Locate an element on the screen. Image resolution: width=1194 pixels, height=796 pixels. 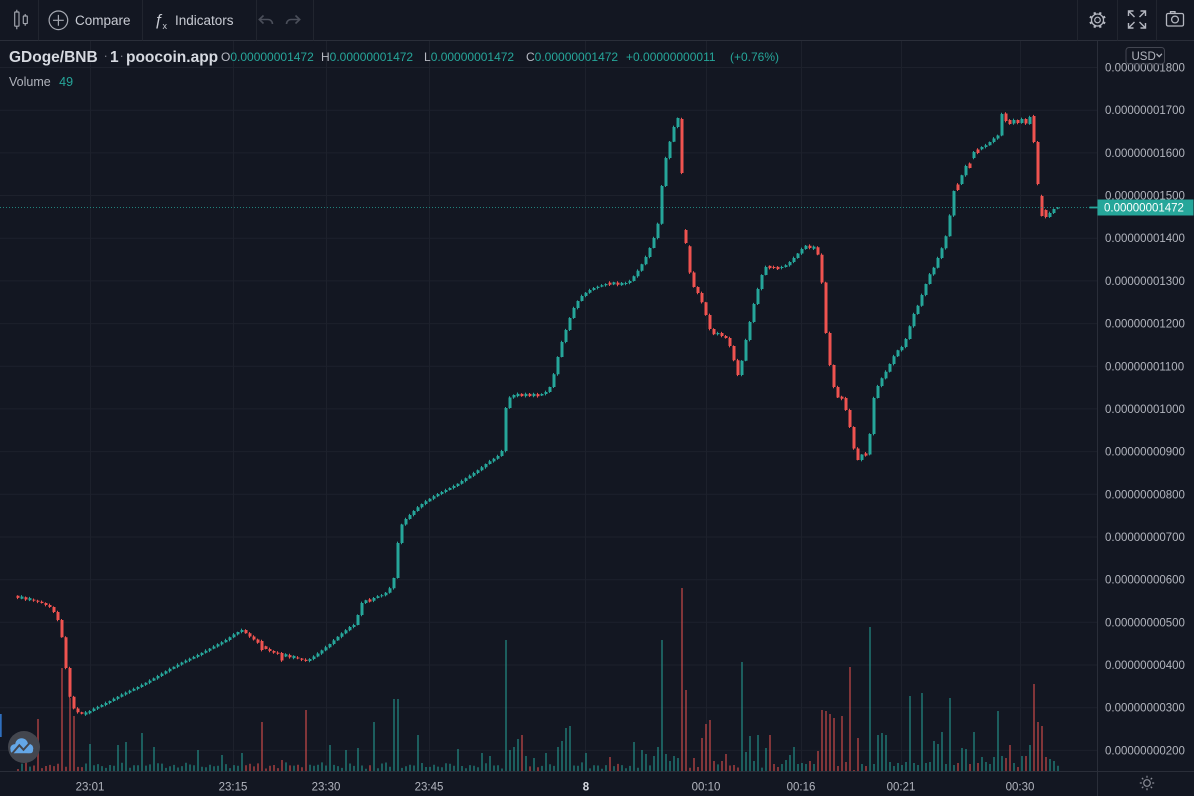
svg-text: 00:30 is located at coordinates (1020, 788).